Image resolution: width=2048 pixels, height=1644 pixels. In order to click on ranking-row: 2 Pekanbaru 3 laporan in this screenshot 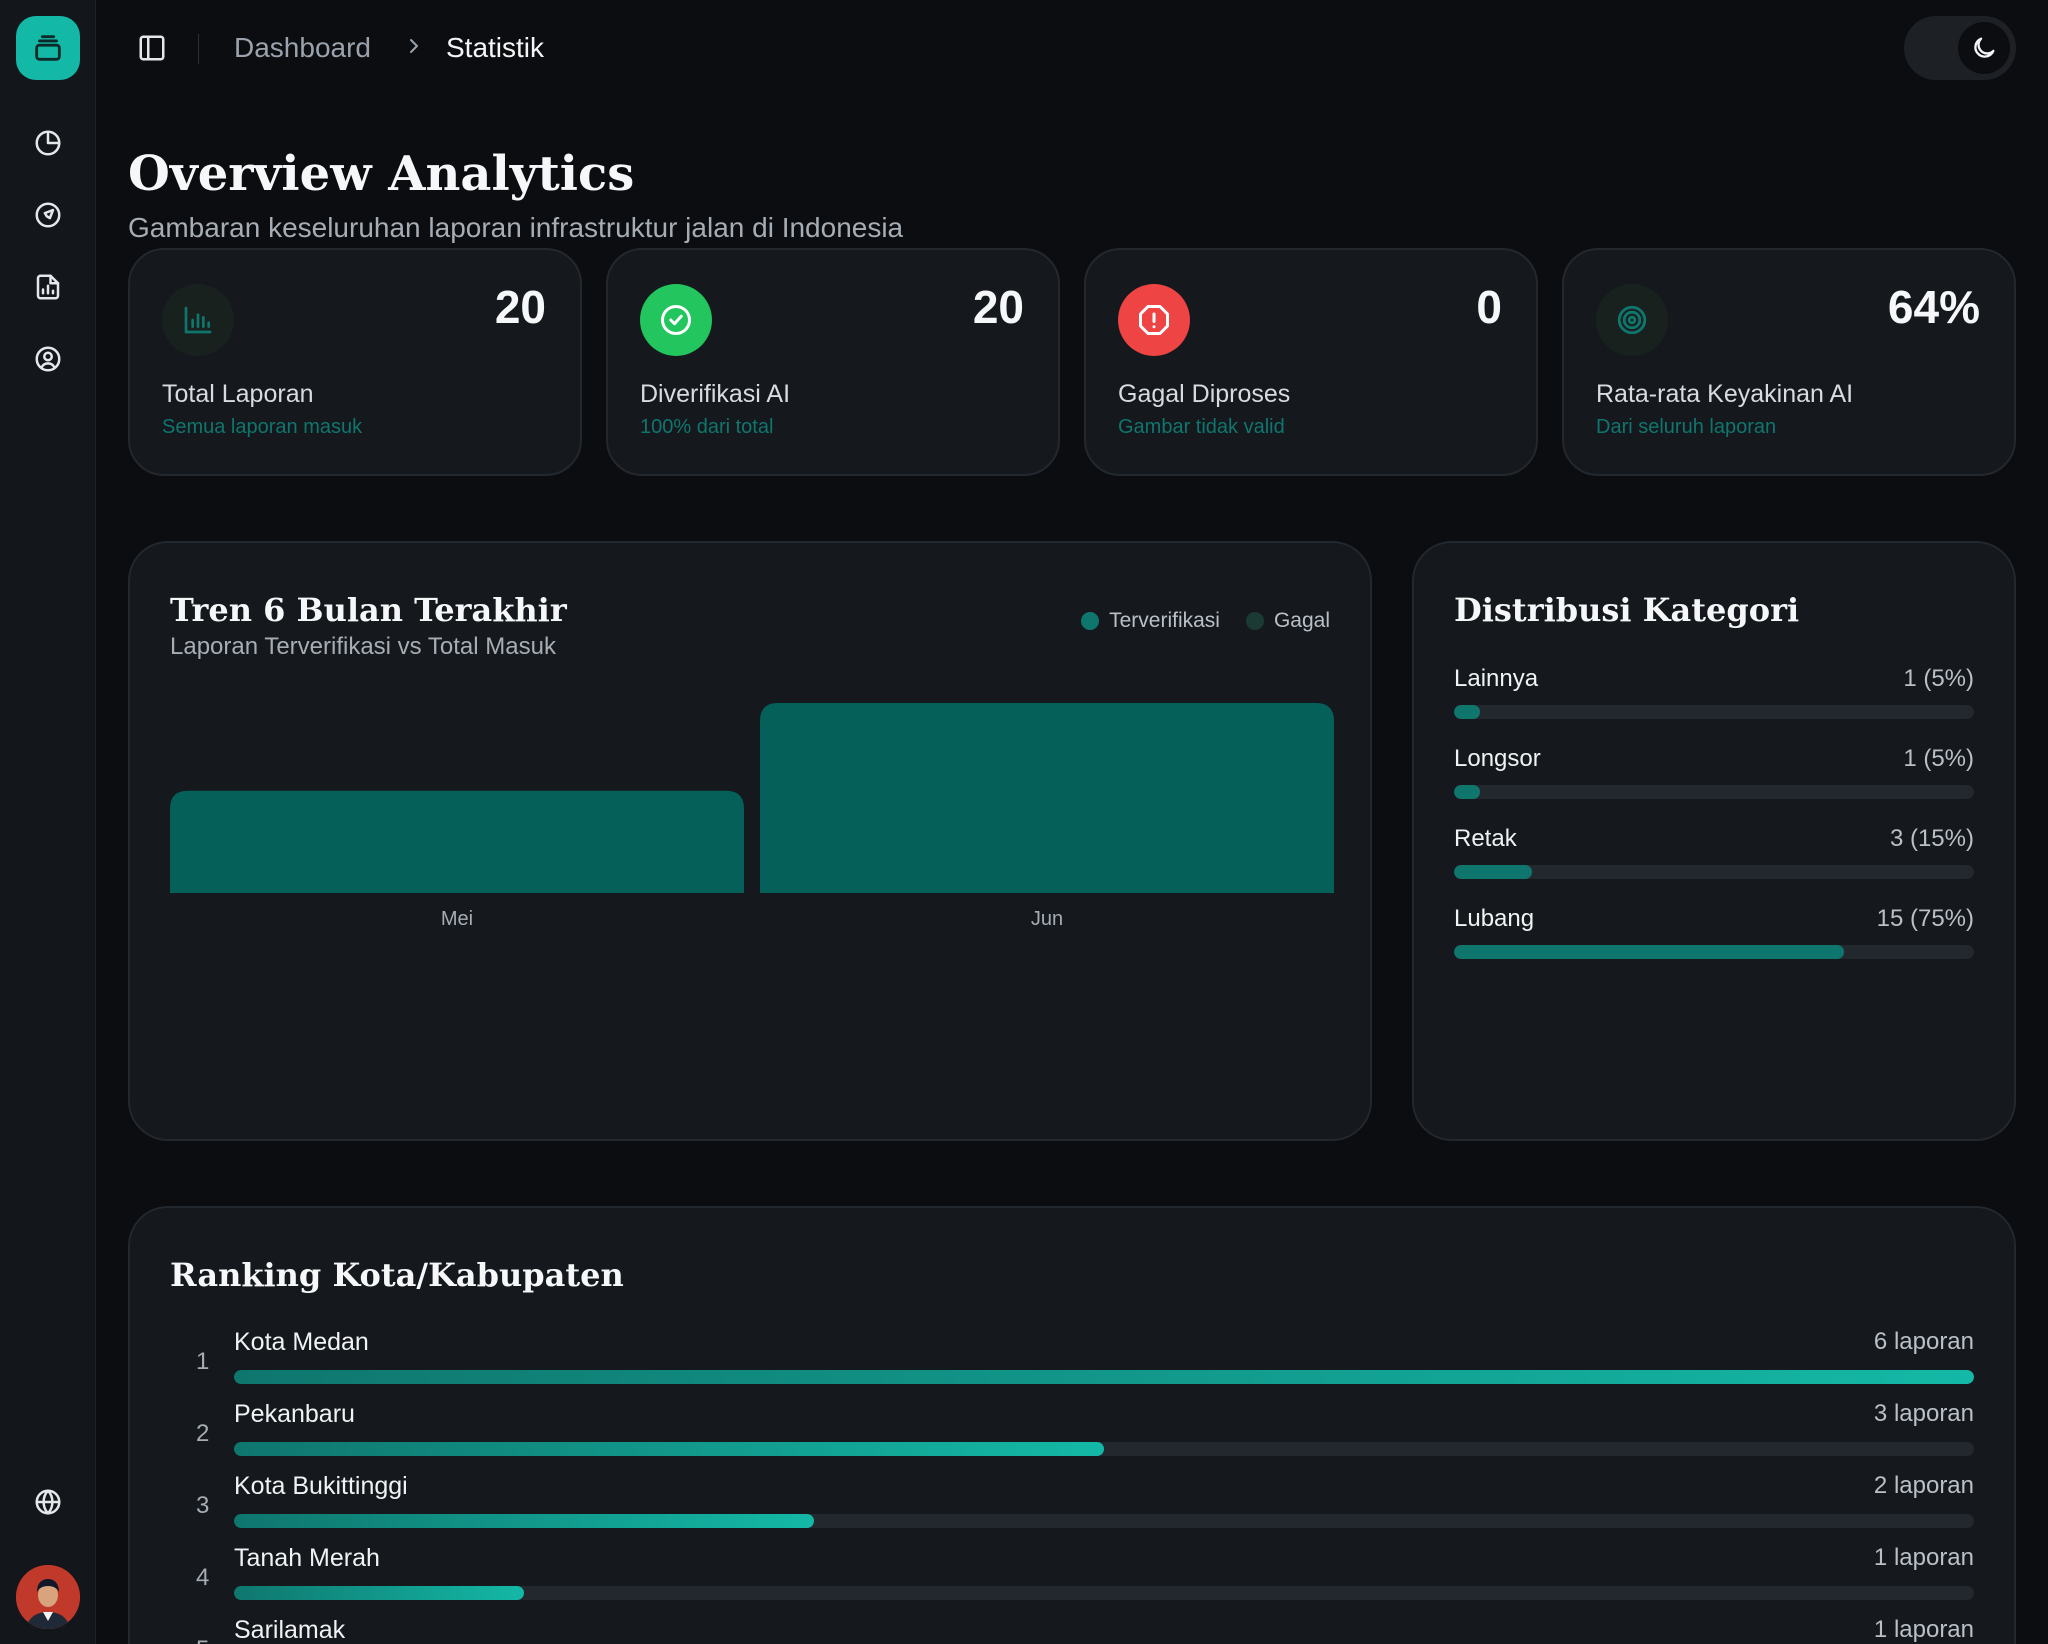, I will do `click(1072, 1436)`.